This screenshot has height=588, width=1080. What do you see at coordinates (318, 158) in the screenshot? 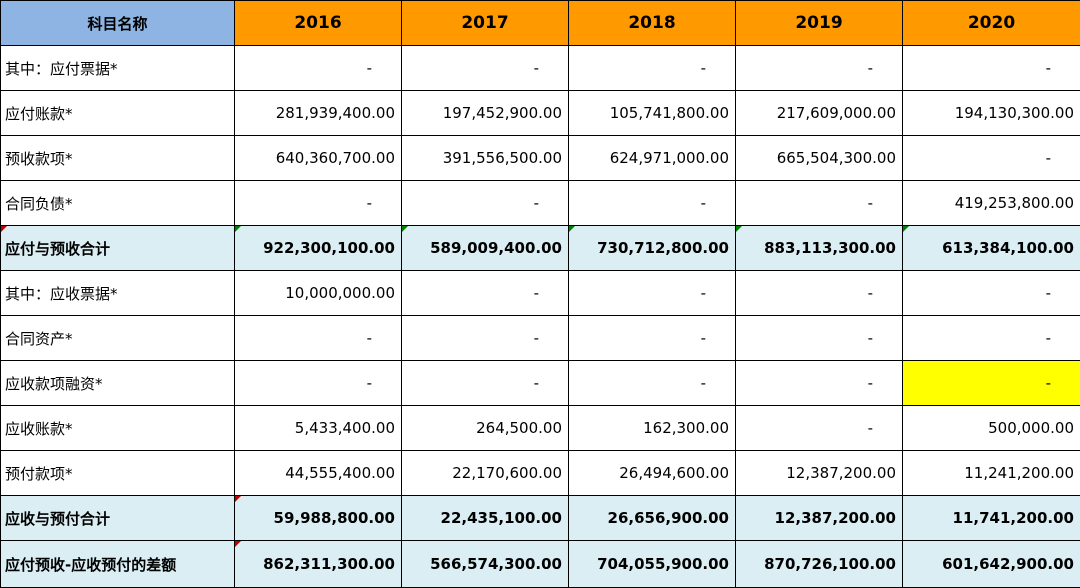
I see `value-cell: 640,360,700.00` at bounding box center [318, 158].